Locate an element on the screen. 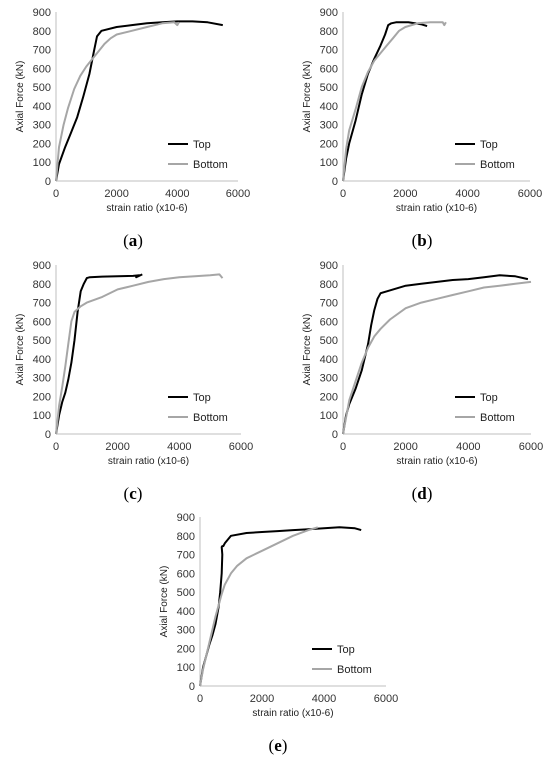  panel-label: (e) is located at coordinates (278, 745).